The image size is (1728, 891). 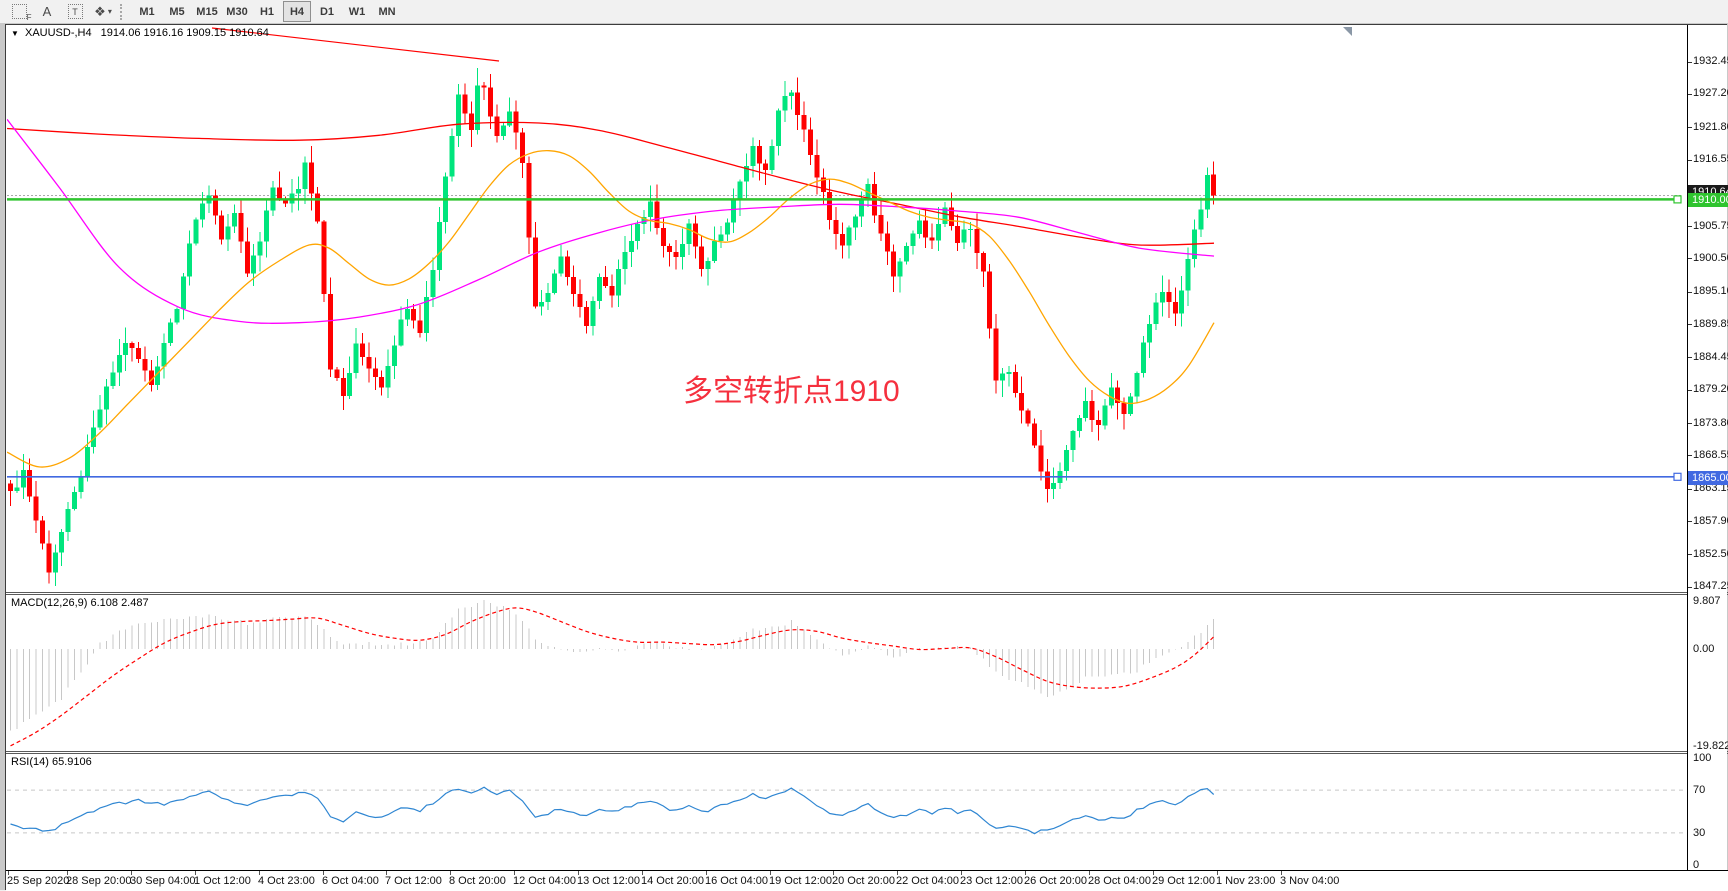 What do you see at coordinates (327, 11) in the screenshot?
I see `timeframe-button-D1: D1` at bounding box center [327, 11].